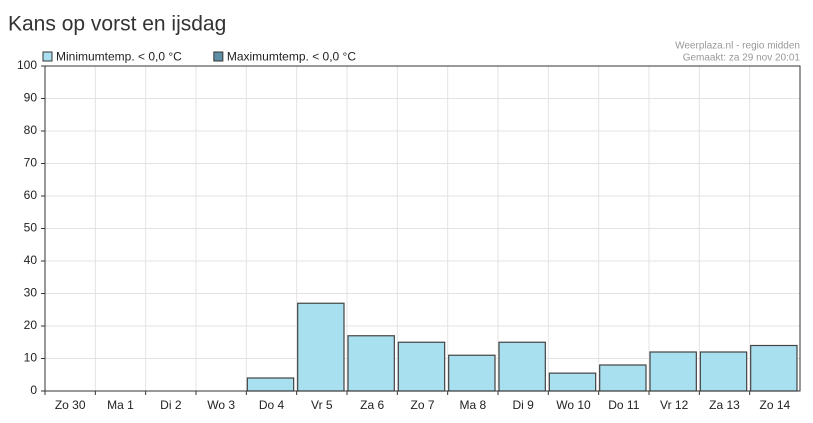 This screenshot has width=813, height=423. I want to click on y-tick-label: 60, so click(31, 195).